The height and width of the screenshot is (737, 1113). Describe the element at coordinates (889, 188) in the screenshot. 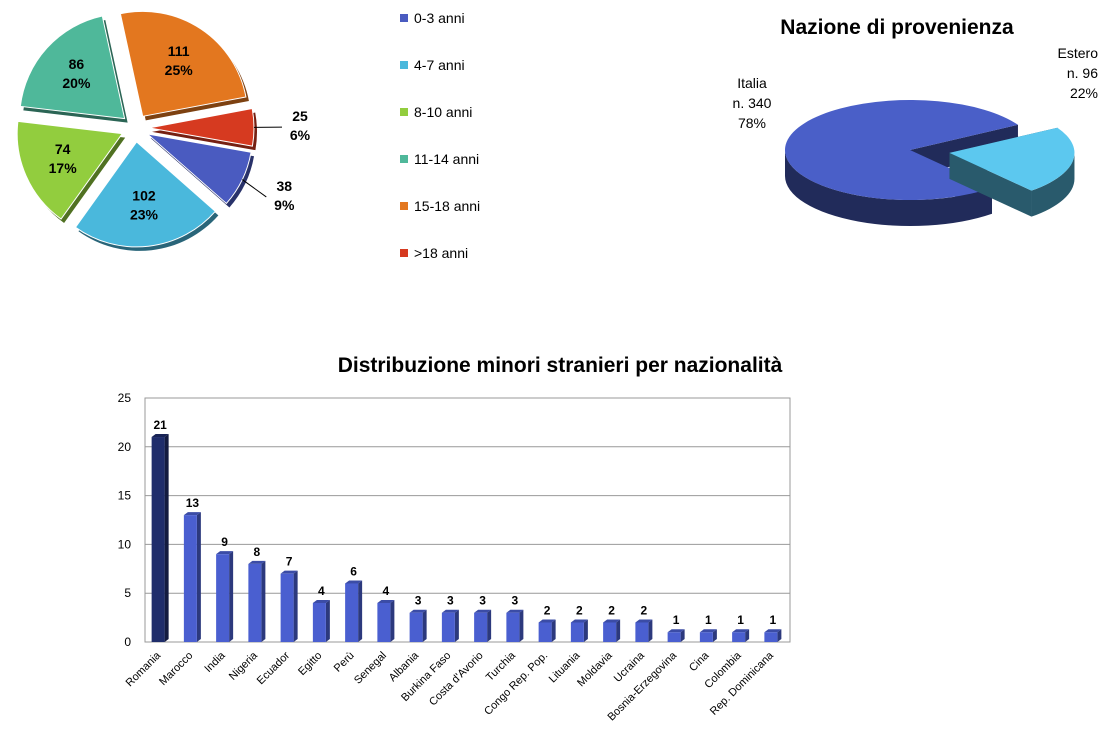

I see `slice-side` at that location.